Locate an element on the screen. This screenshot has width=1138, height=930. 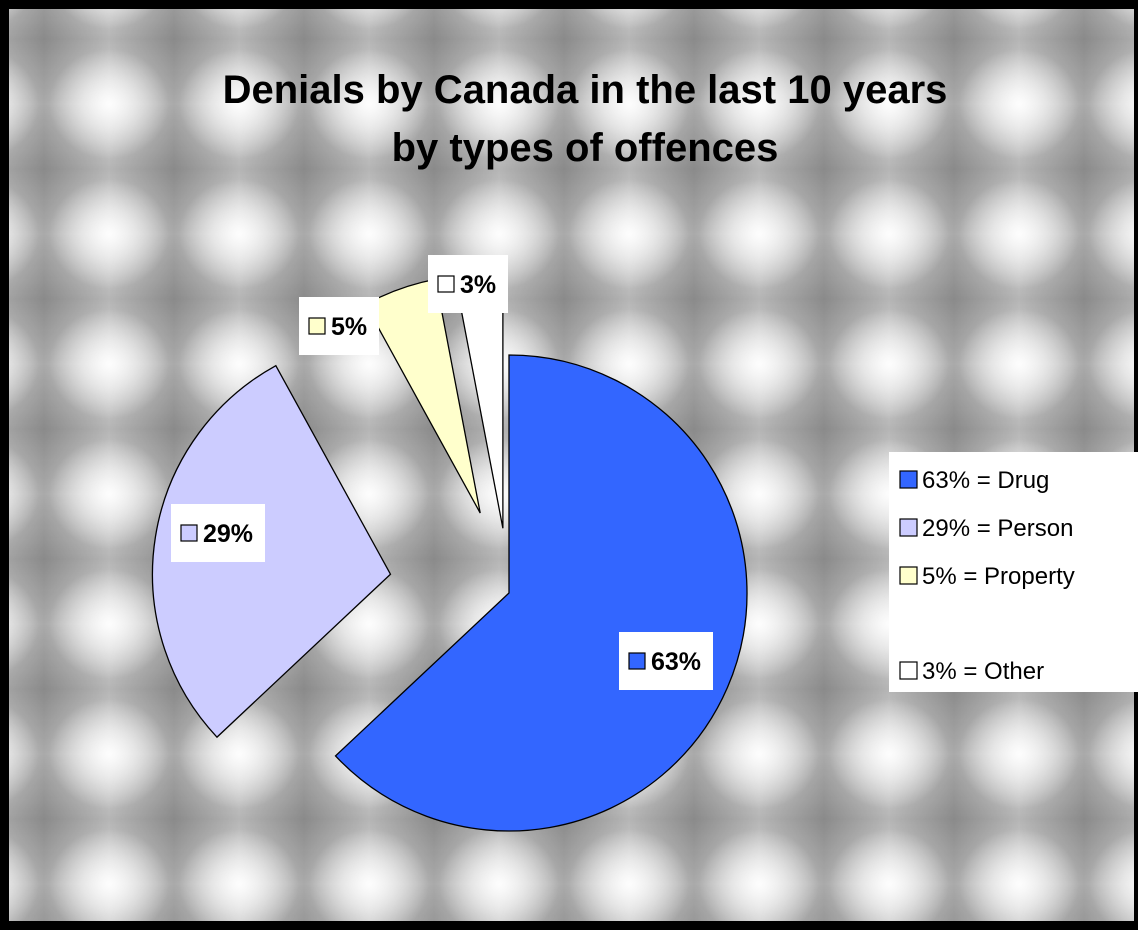
legend-key-property is located at coordinates (908, 575).